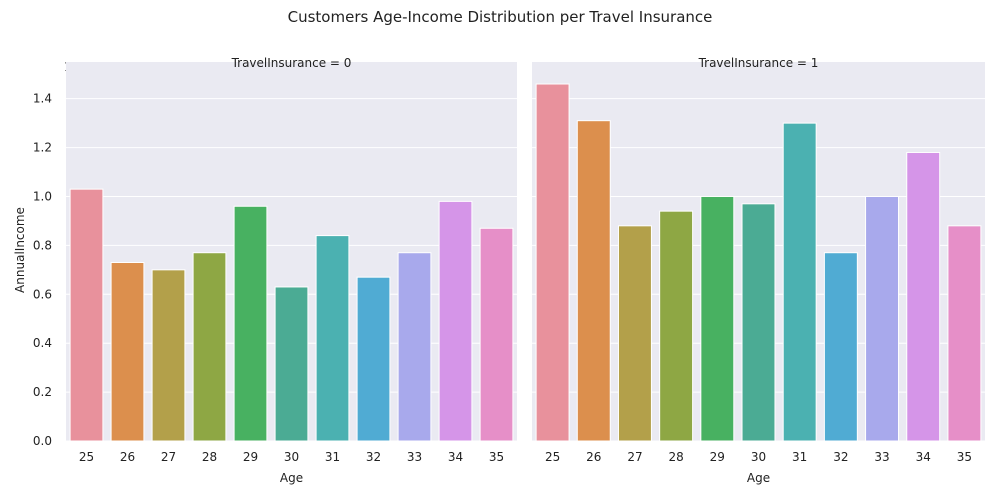  What do you see at coordinates (42, 441) in the screenshot?
I see `y-tick-label: 0.0` at bounding box center [42, 441].